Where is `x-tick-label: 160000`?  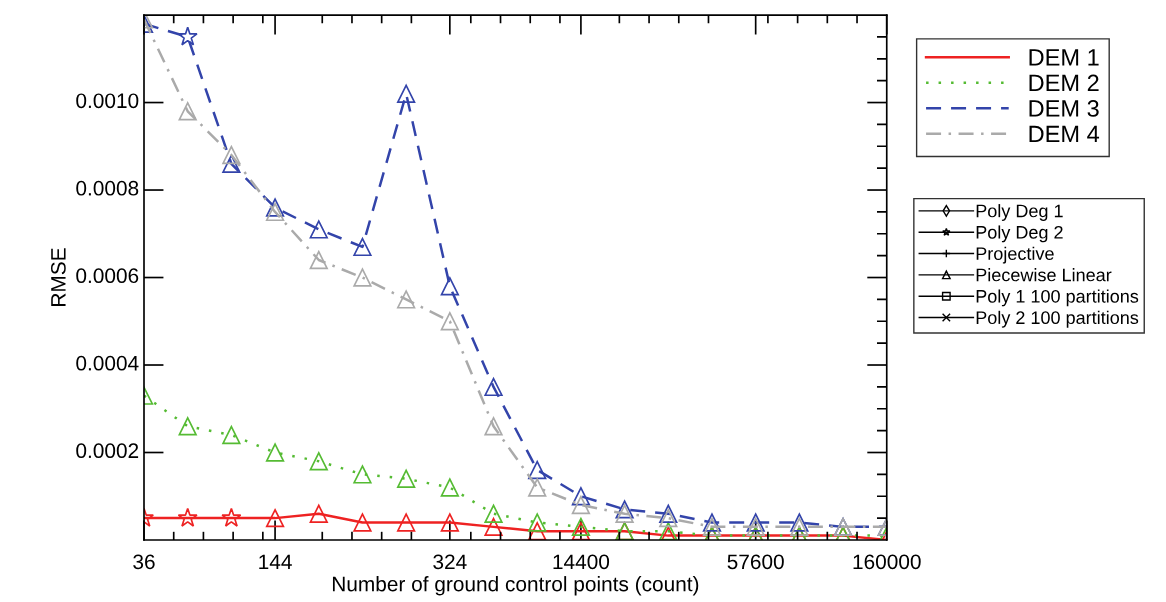 x-tick-label: 160000 is located at coordinates (887, 562).